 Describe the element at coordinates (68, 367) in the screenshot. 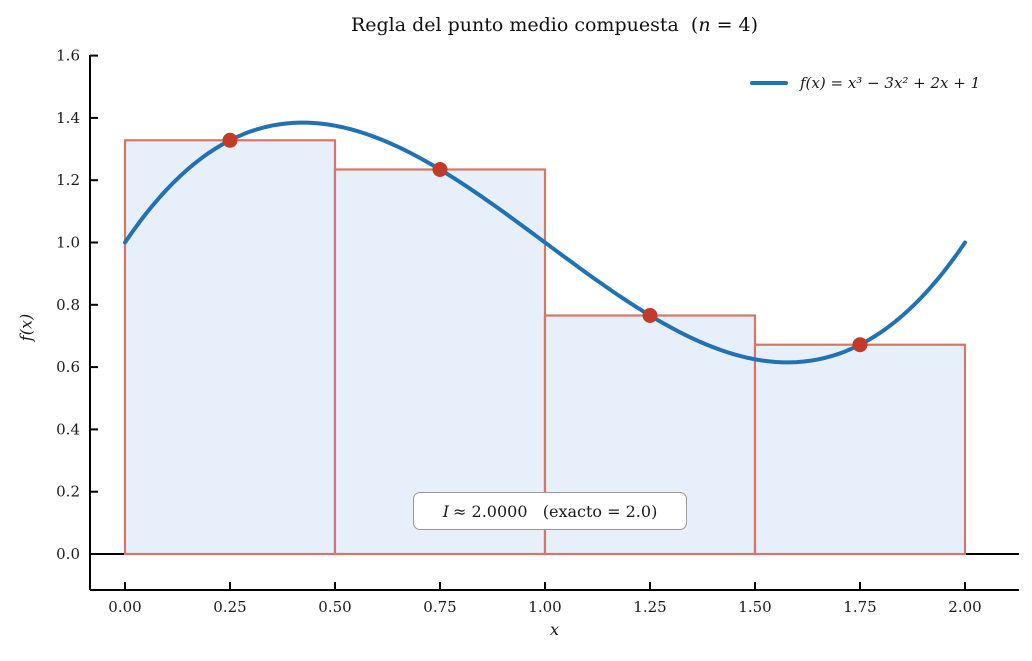

I see `y-tick-label: 0.6` at that location.